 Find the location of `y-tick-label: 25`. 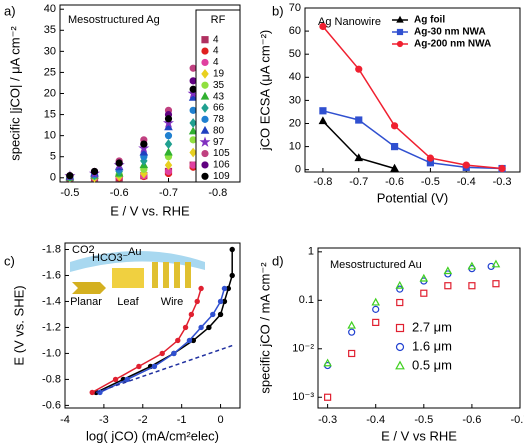

y-tick-label: 25 is located at coordinates (50, 72).